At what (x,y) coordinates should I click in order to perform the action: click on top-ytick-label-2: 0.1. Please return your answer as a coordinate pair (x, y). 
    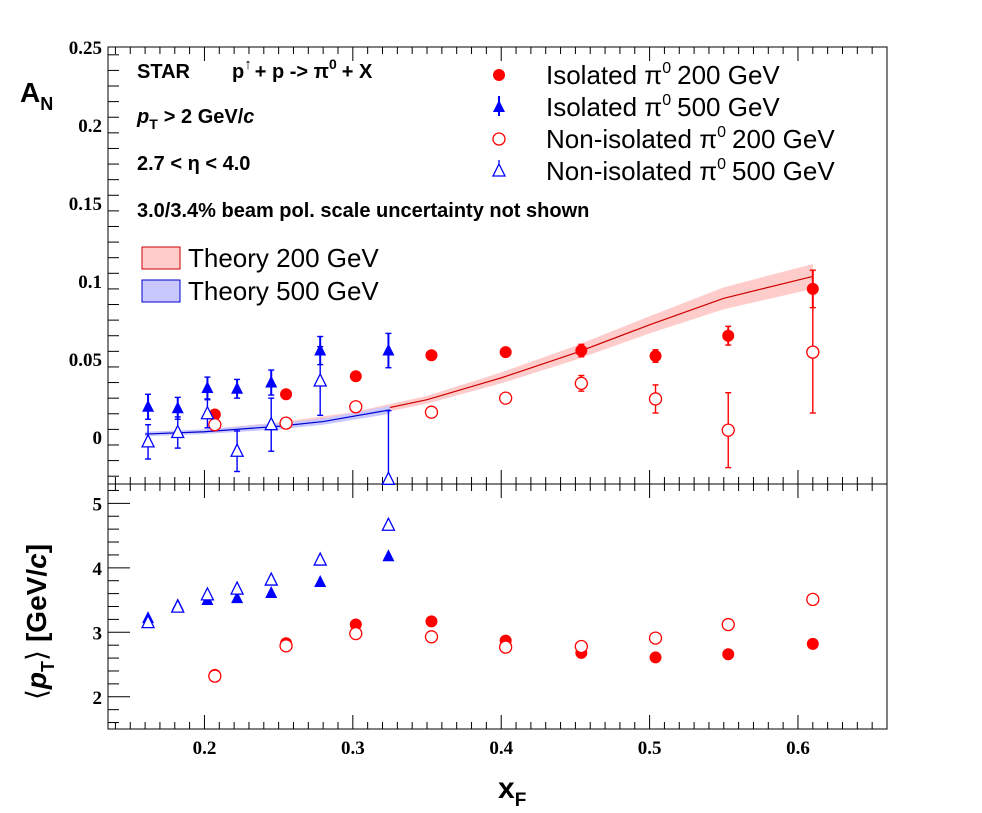
    Looking at the image, I should click on (90, 282).